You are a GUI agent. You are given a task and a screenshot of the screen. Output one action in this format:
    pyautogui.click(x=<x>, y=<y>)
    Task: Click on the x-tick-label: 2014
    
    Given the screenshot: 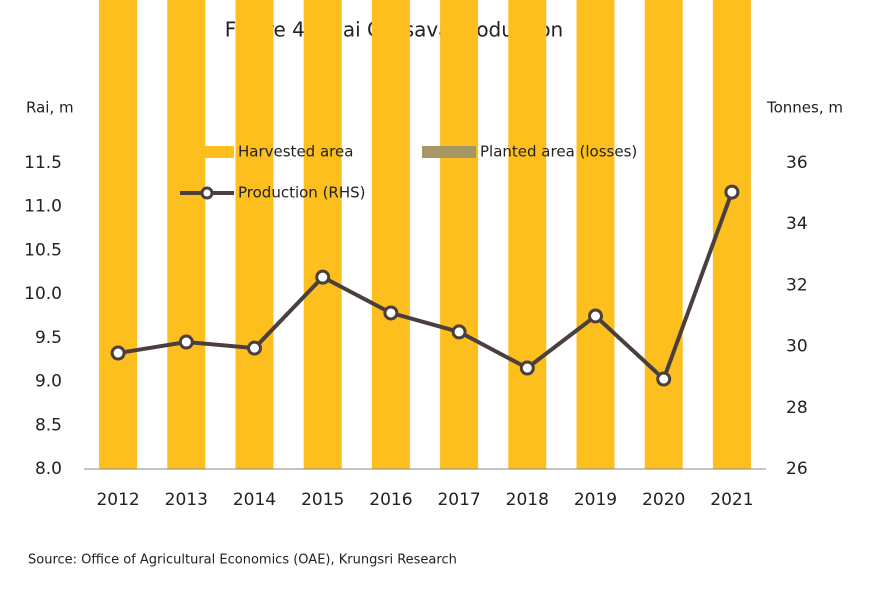 What is the action you would take?
    pyautogui.click(x=254, y=500)
    